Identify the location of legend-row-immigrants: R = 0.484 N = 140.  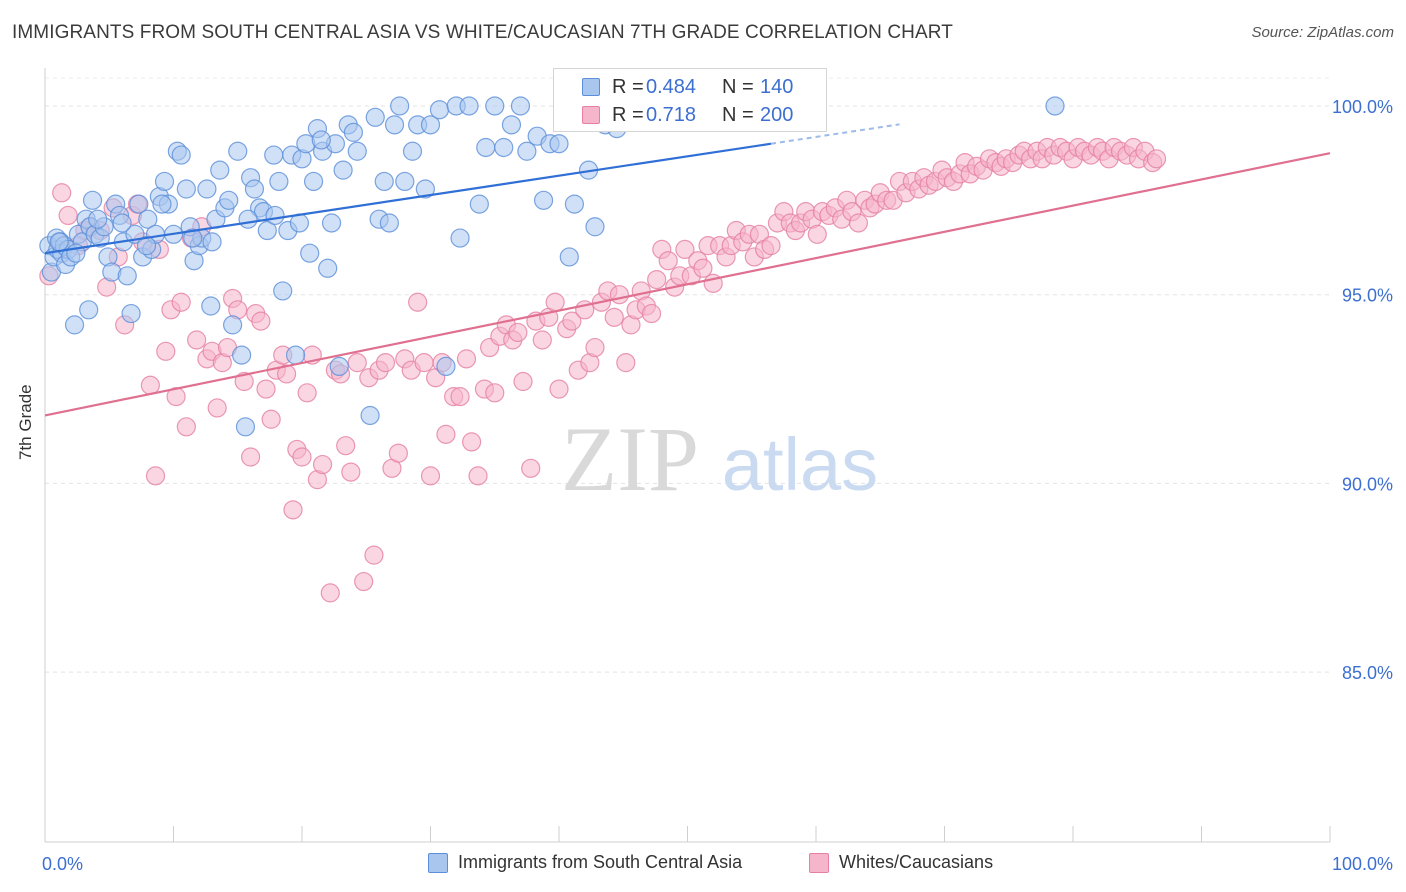
(690, 87).